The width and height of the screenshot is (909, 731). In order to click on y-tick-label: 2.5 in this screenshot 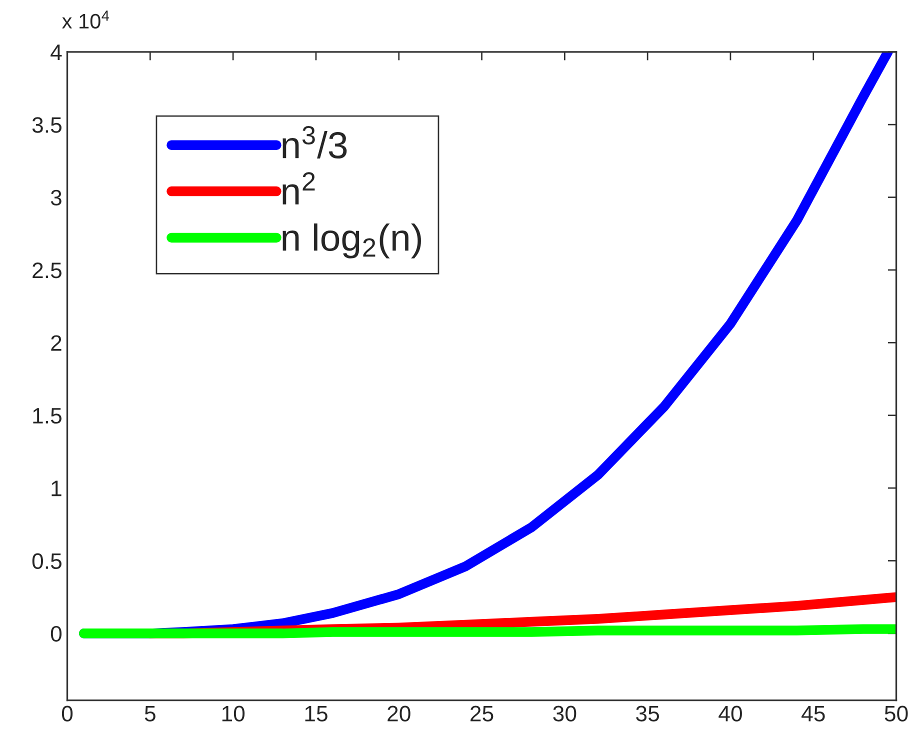, I will do `click(47, 270)`.